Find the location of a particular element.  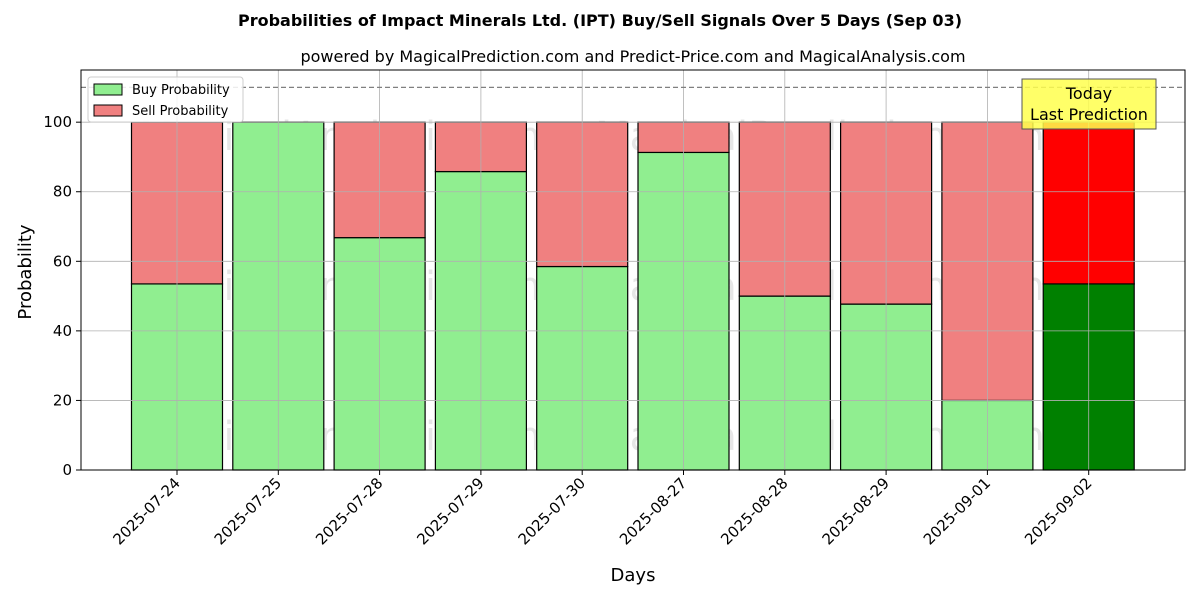

x-axis-label: Days is located at coordinates (633, 575).